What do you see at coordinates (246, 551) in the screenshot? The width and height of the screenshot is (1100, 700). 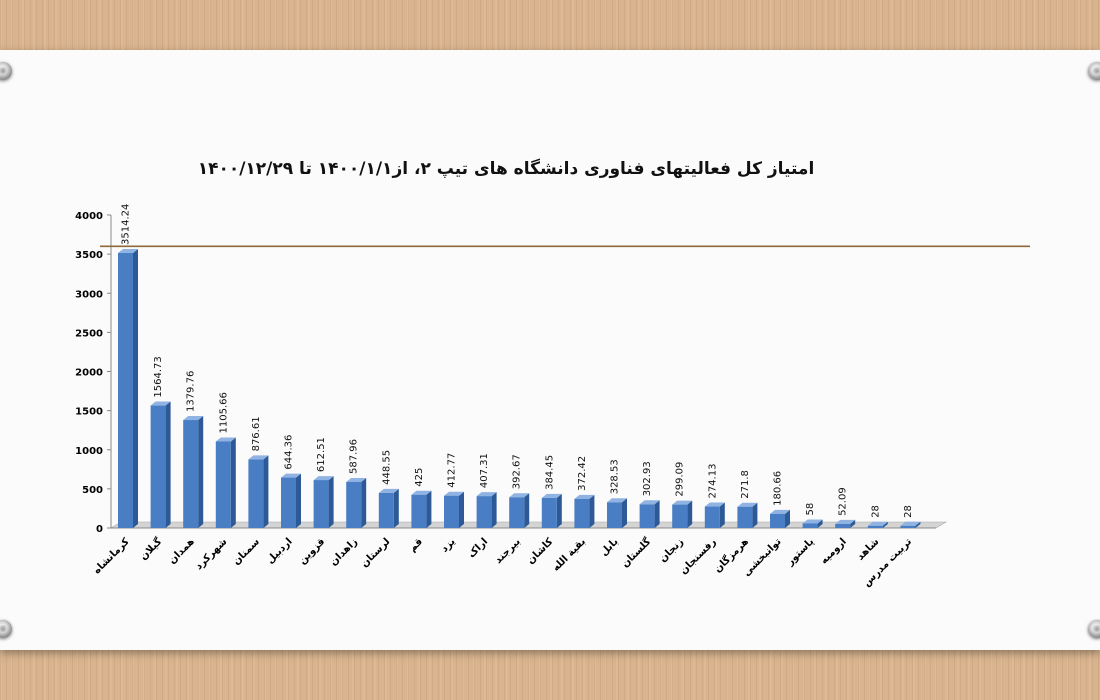 I see `category-label: سمنان` at bounding box center [246, 551].